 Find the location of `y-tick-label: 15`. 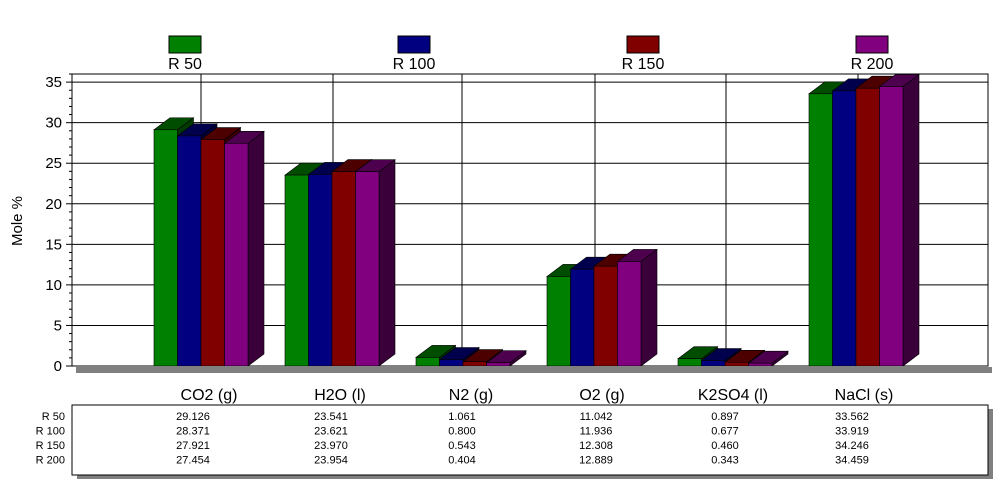

y-tick-label: 15 is located at coordinates (53, 244).